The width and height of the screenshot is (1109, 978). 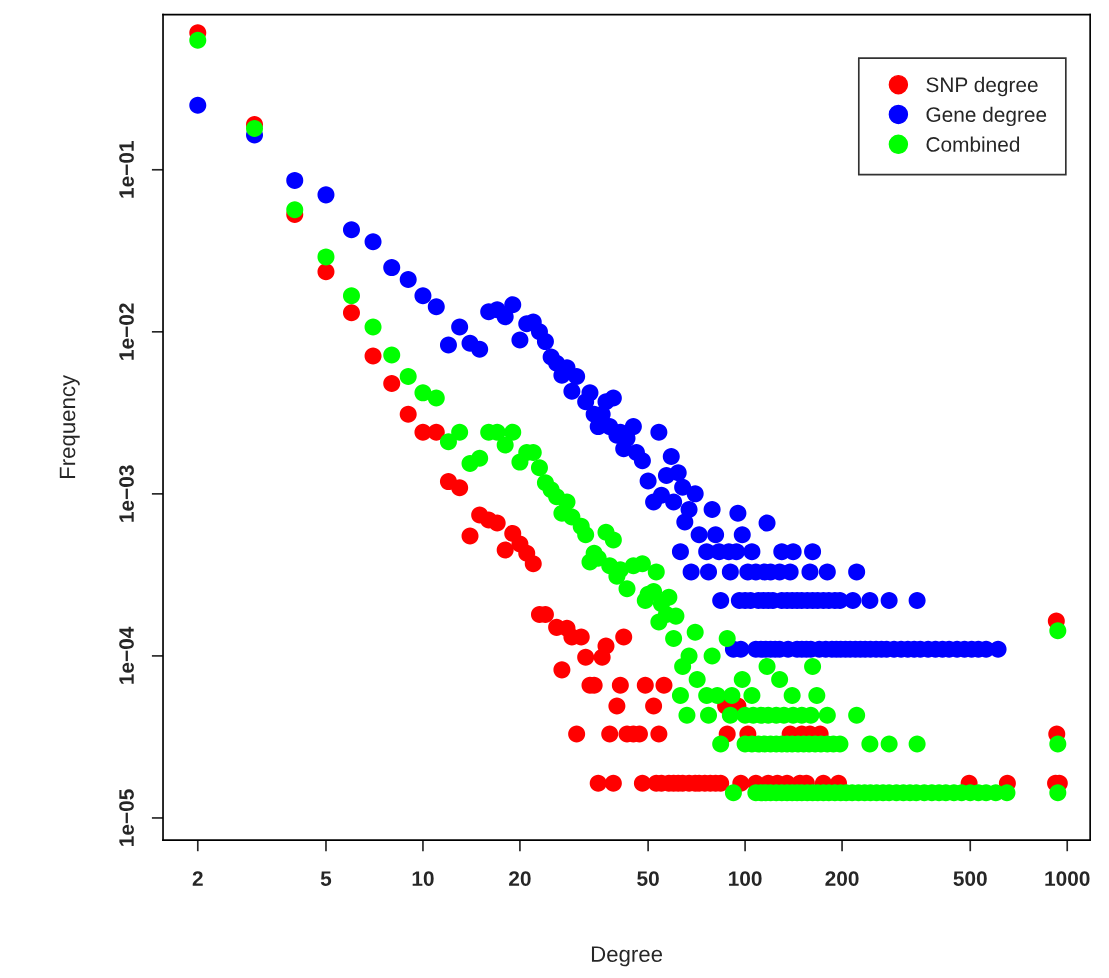 I want to click on x-tick-label: 1000, so click(x=1067, y=878).